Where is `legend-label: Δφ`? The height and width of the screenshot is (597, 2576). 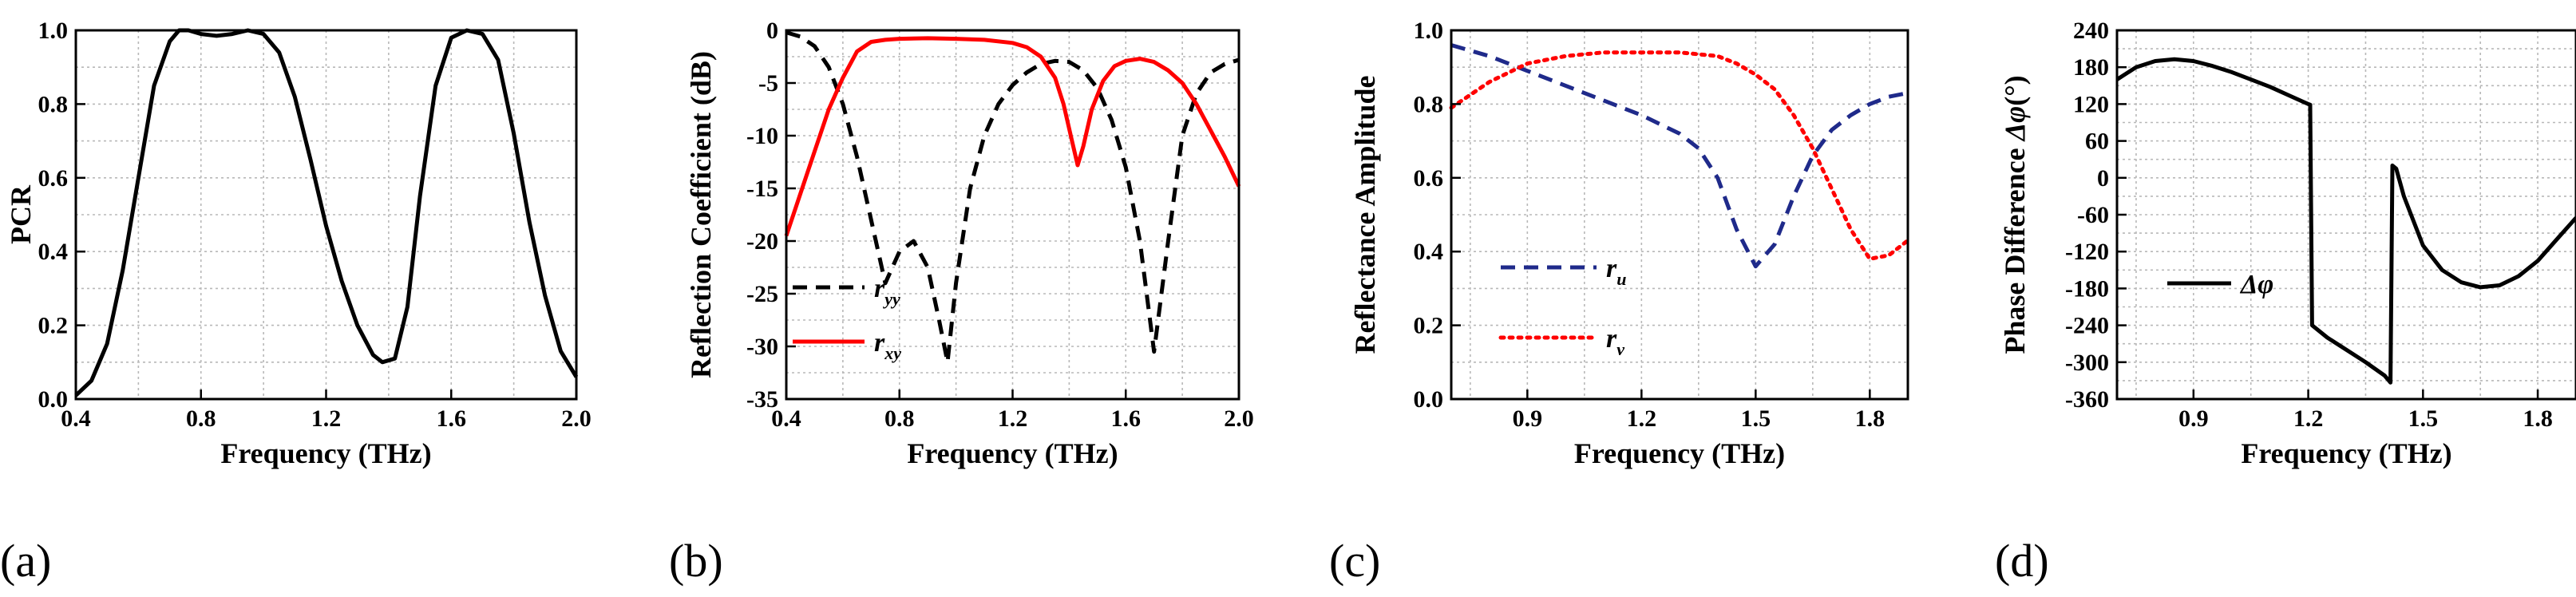 legend-label: Δφ is located at coordinates (2256, 284).